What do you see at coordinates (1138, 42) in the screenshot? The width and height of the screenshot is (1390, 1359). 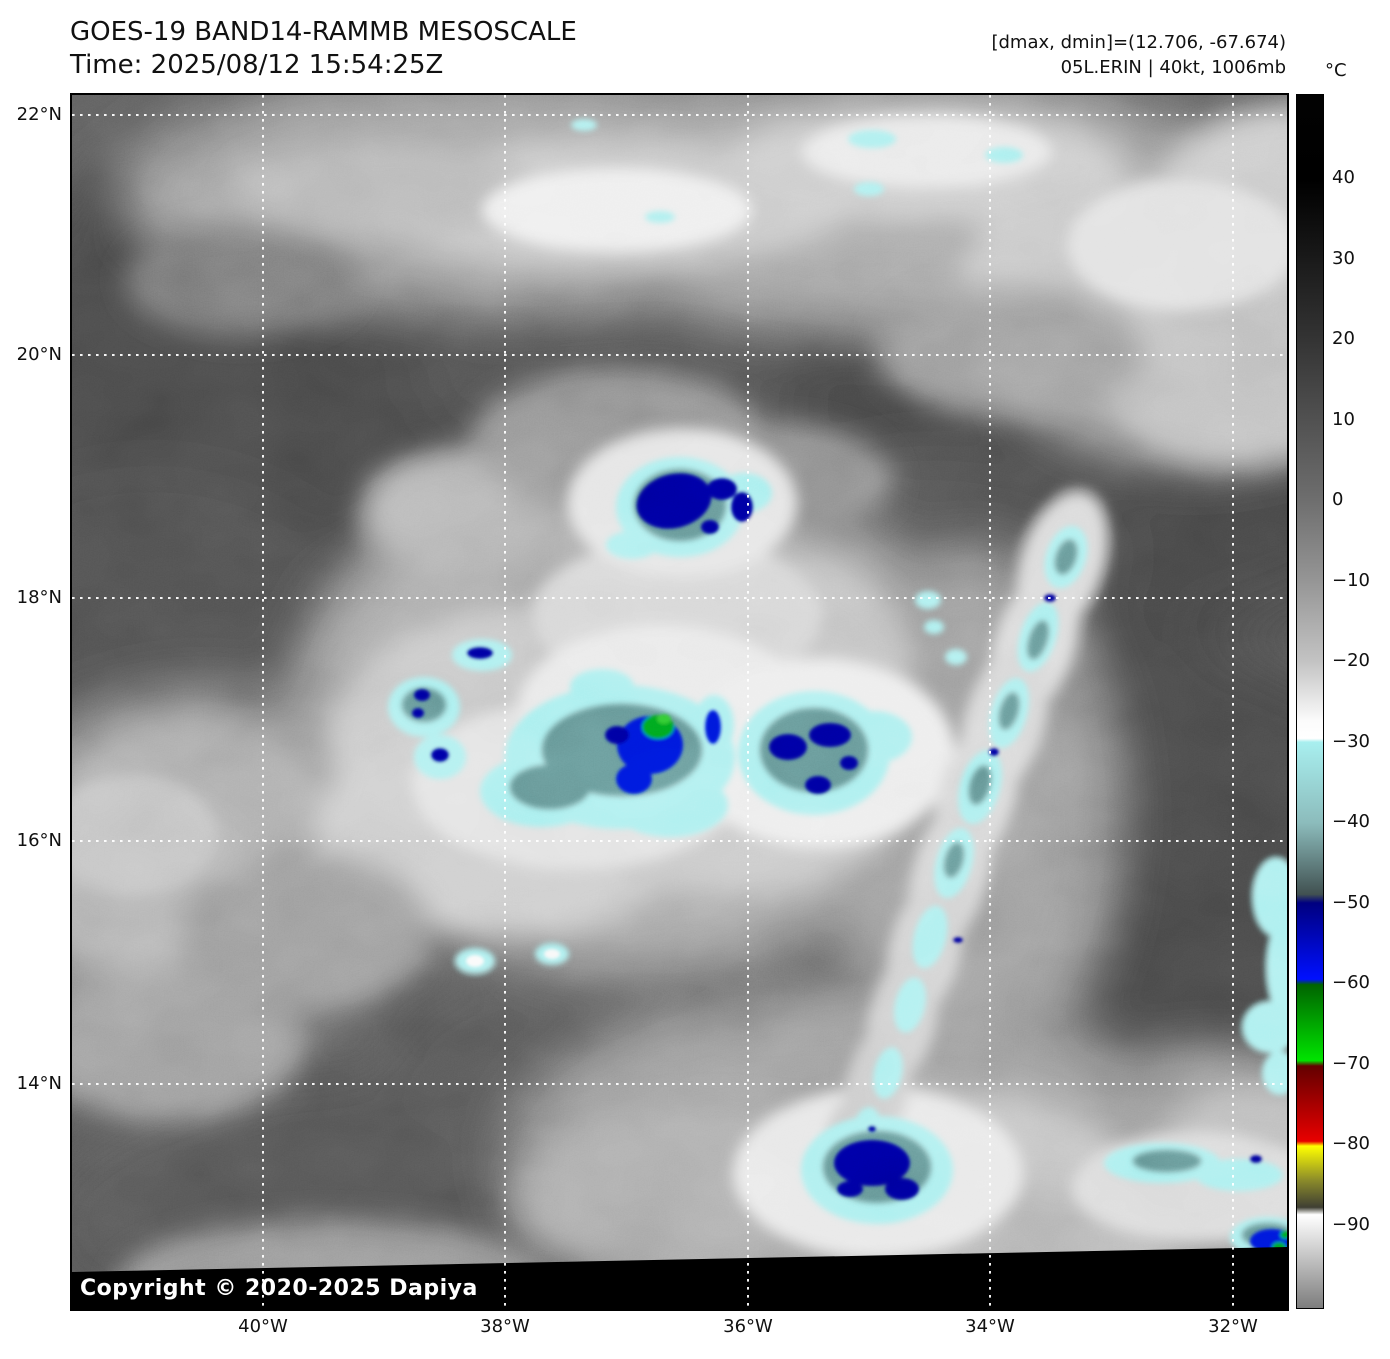 I see `dmax-dmin-label: [dmax, dmin]=(12.706, -67.674)` at bounding box center [1138, 42].